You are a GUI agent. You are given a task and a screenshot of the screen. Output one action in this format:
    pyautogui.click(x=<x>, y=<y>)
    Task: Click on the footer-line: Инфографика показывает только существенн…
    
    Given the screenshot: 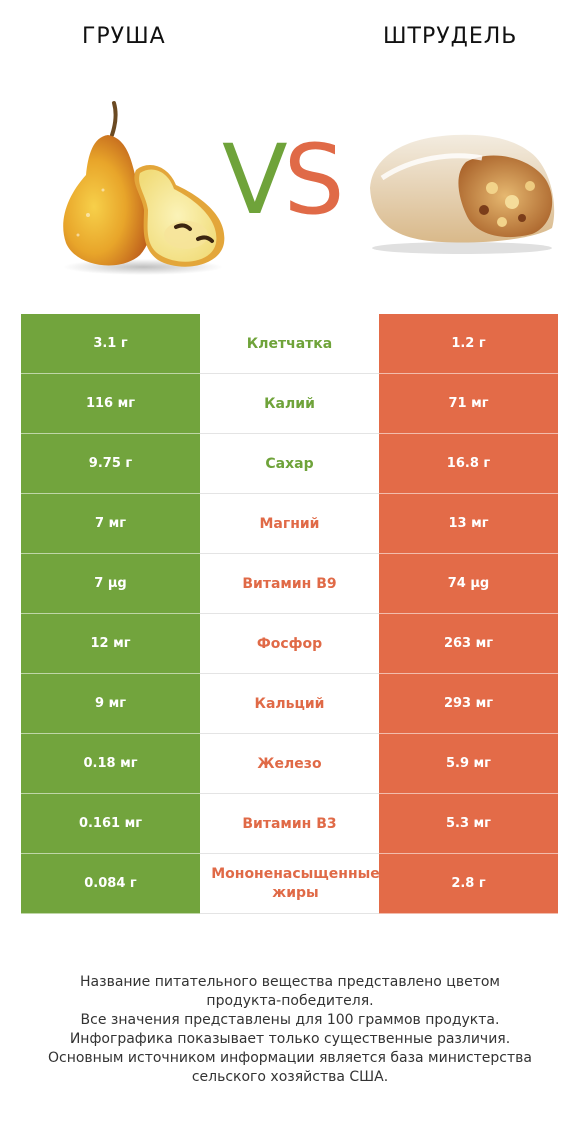 What is the action you would take?
    pyautogui.click(x=290, y=1039)
    